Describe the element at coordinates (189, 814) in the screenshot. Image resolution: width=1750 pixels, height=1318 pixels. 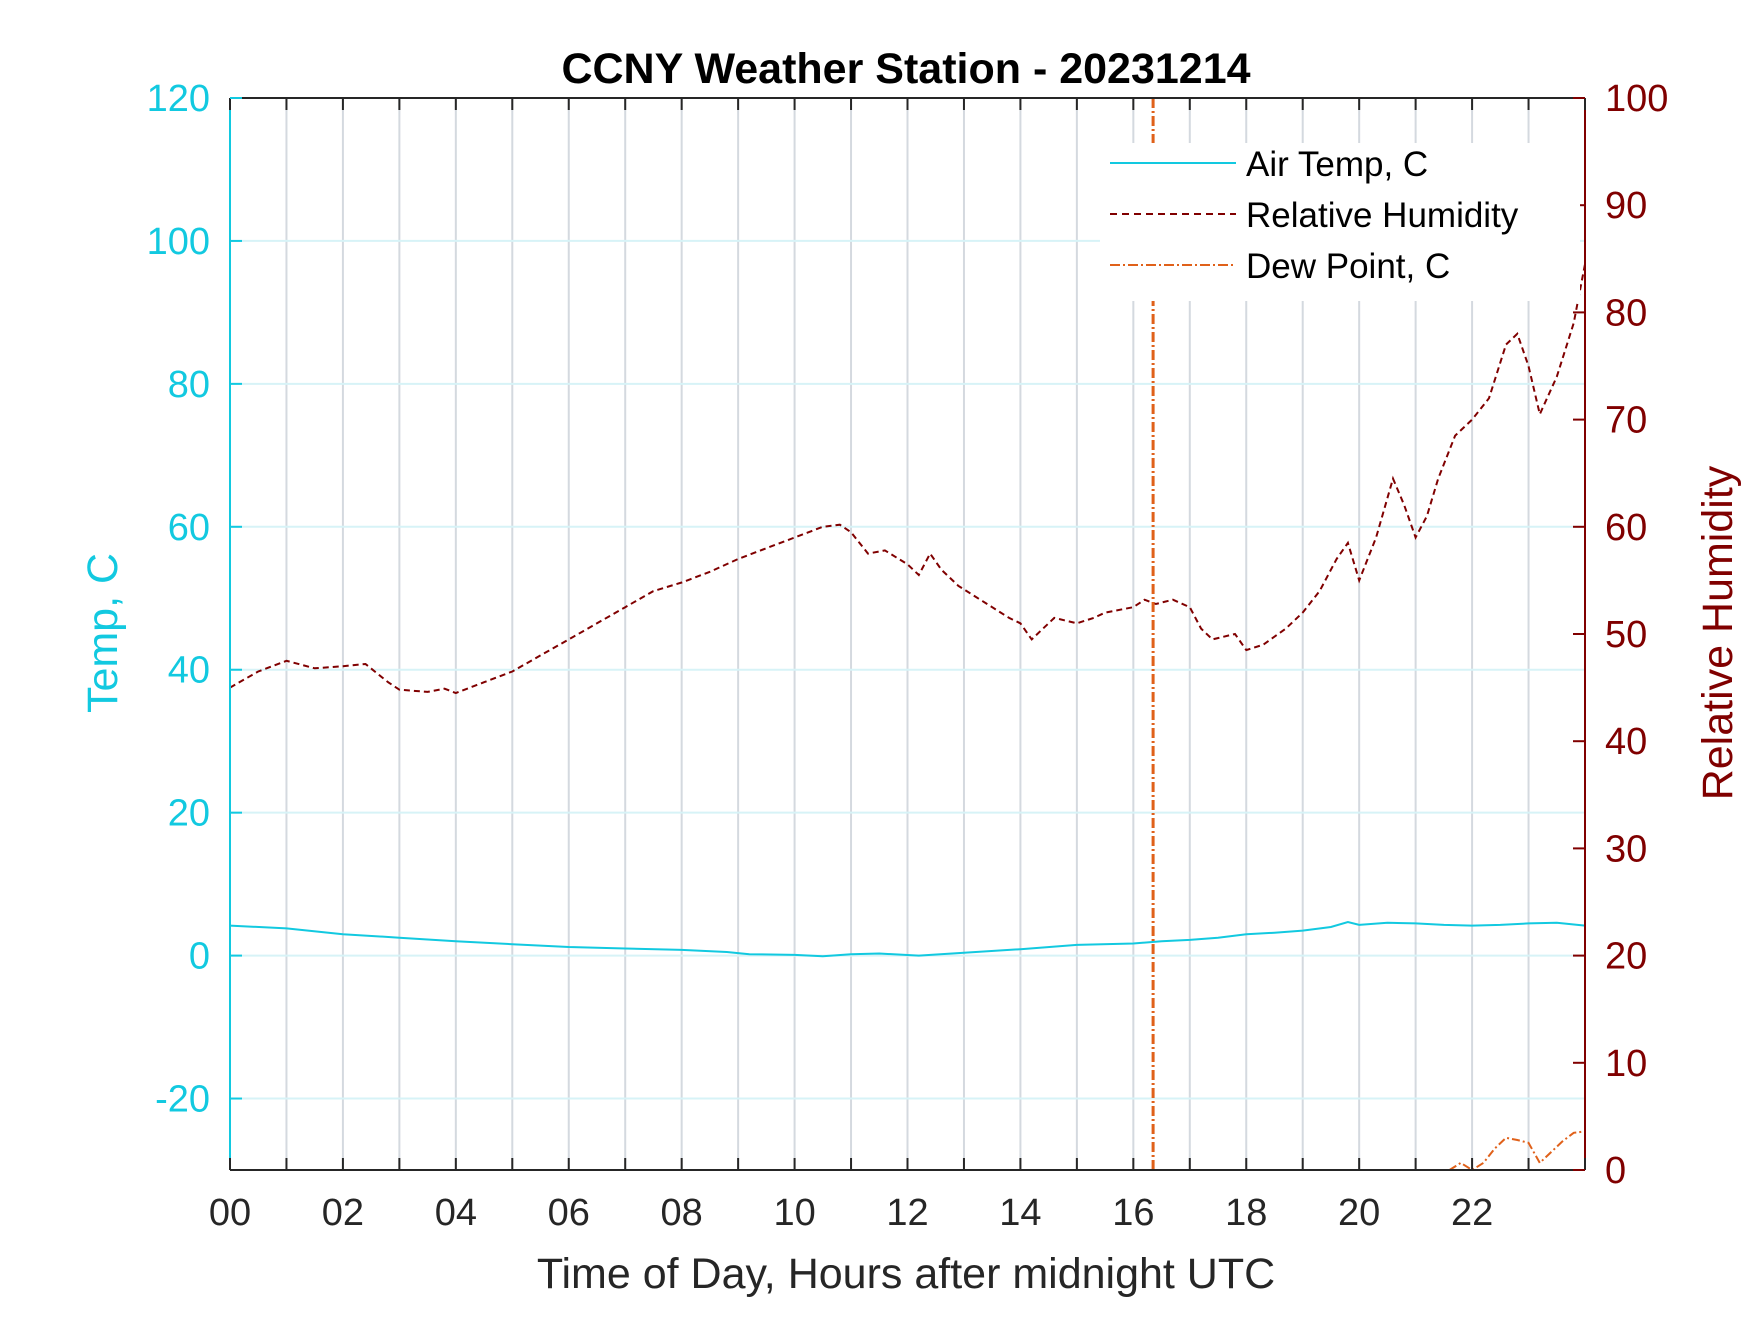
I see `y-left-tick-label: 20` at that location.